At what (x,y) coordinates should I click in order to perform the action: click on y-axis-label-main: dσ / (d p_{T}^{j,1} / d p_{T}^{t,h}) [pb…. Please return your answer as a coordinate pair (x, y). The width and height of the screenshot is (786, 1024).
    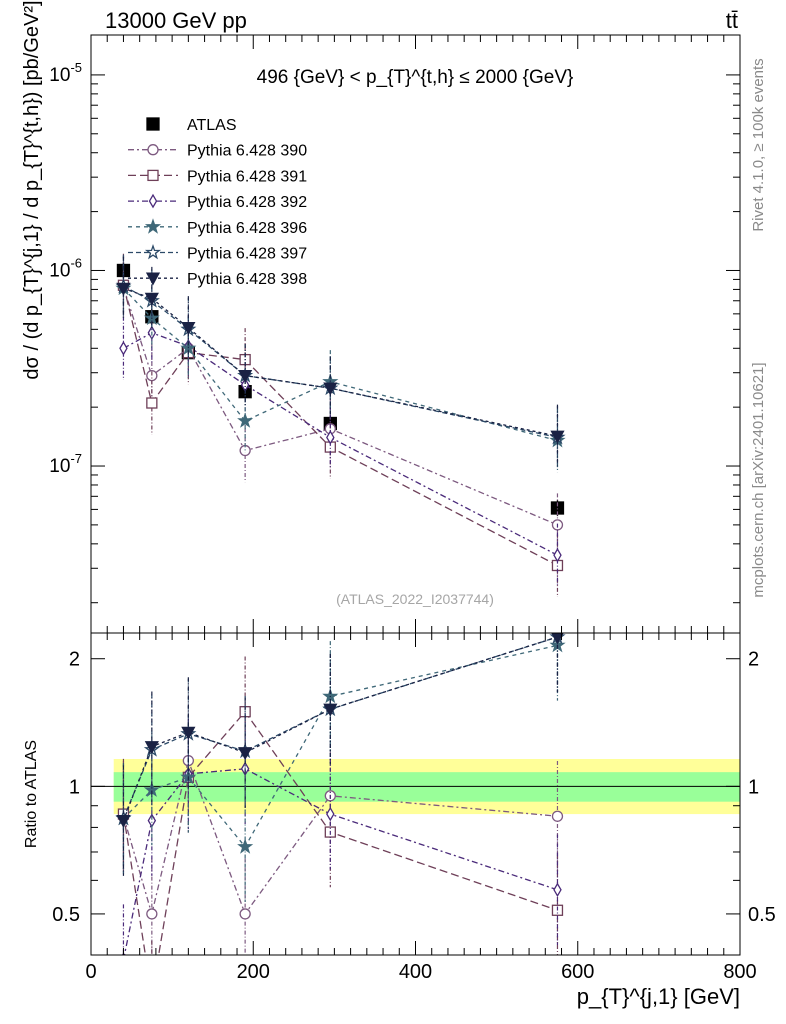
    Looking at the image, I should click on (32, 189).